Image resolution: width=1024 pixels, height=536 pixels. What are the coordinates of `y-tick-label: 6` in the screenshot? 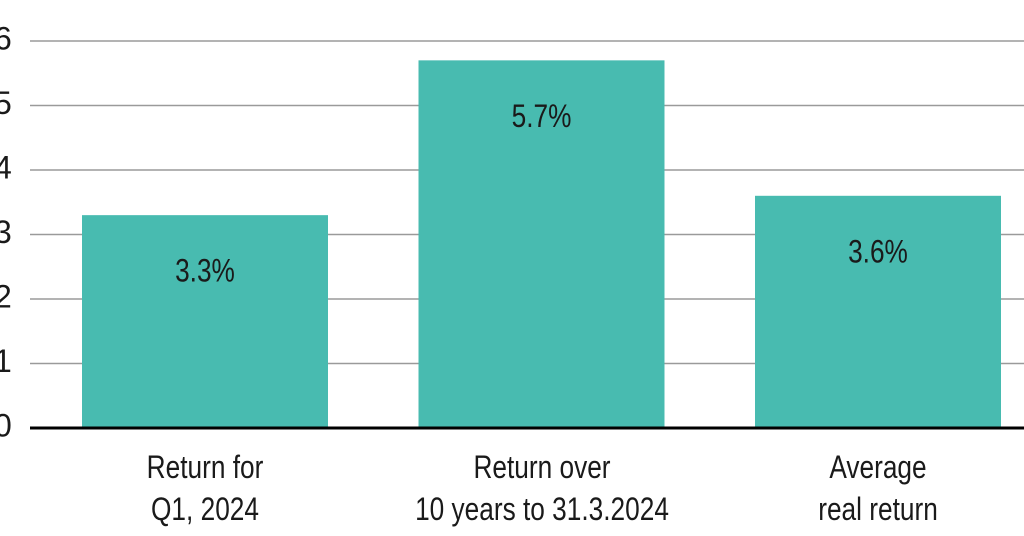 It's located at (6, 38).